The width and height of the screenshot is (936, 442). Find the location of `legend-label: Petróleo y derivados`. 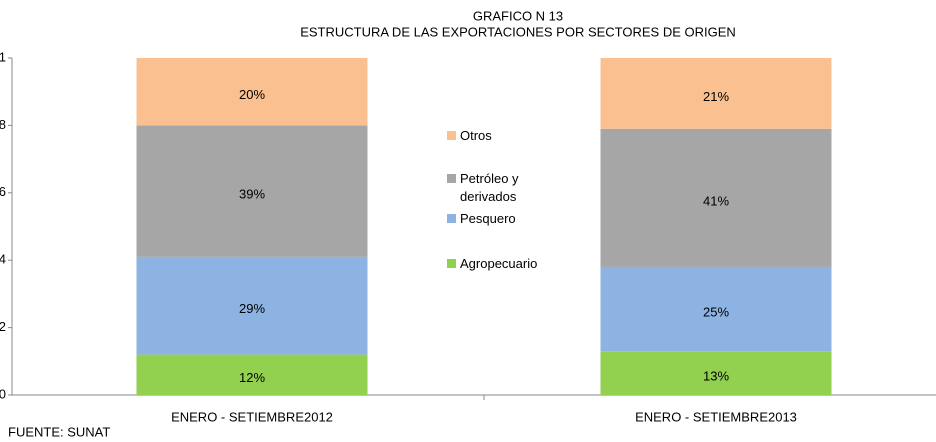

legend-label: Petróleo y derivados is located at coordinates (489, 187).